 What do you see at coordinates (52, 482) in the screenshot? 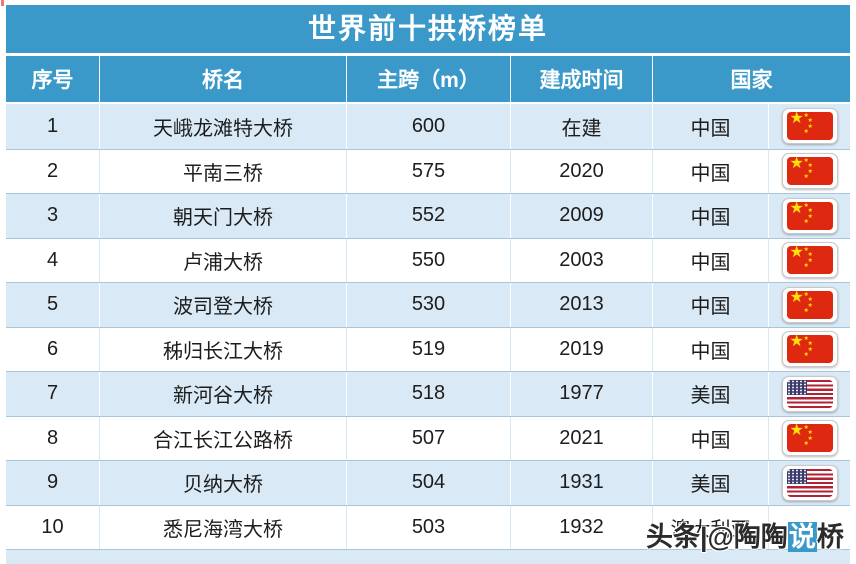
I see `rank-cell: 9` at bounding box center [52, 482].